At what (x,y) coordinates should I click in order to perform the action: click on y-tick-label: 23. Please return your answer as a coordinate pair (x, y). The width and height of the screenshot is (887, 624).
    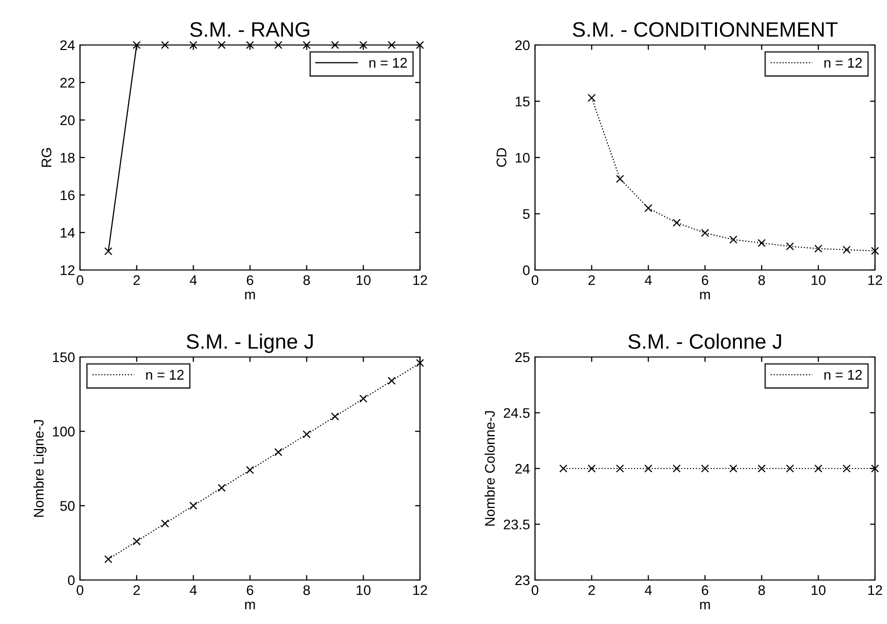
    Looking at the image, I should click on (522, 580).